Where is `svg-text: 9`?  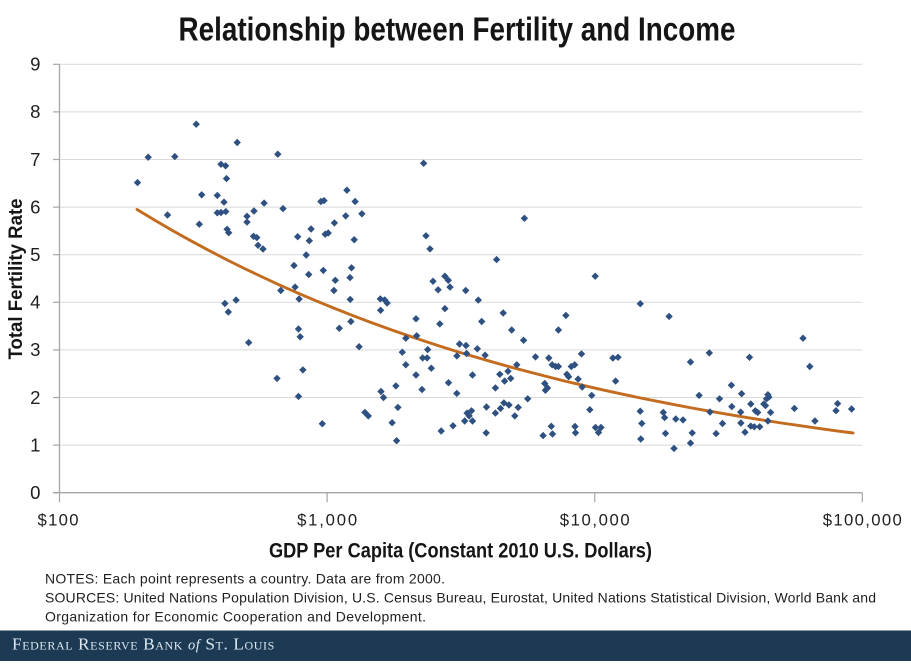
svg-text: 9 is located at coordinates (35, 64).